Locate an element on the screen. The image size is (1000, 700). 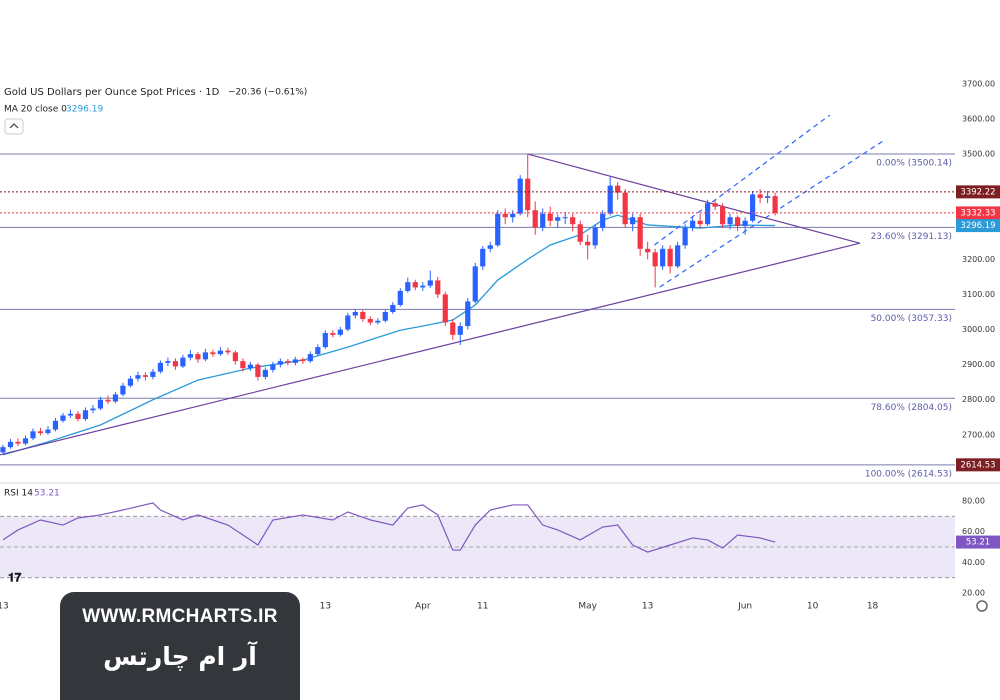
fib-label: 78.60% (2804.05) is located at coordinates (911, 408).